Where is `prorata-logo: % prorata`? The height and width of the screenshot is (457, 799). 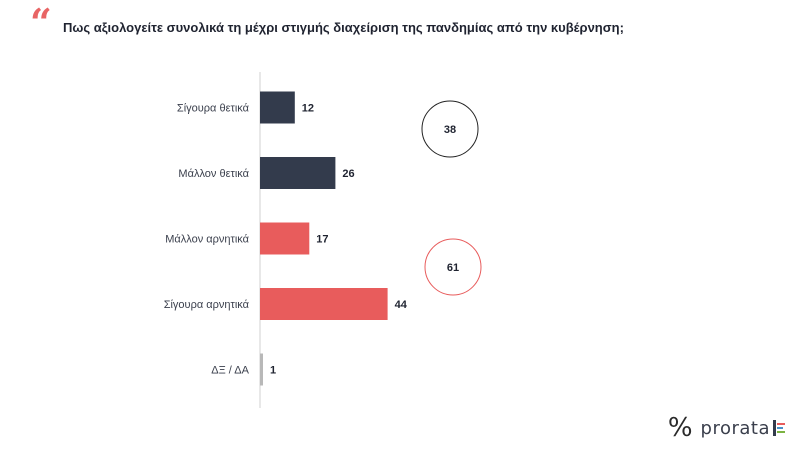
prorata-logo: % prorata is located at coordinates (726, 428).